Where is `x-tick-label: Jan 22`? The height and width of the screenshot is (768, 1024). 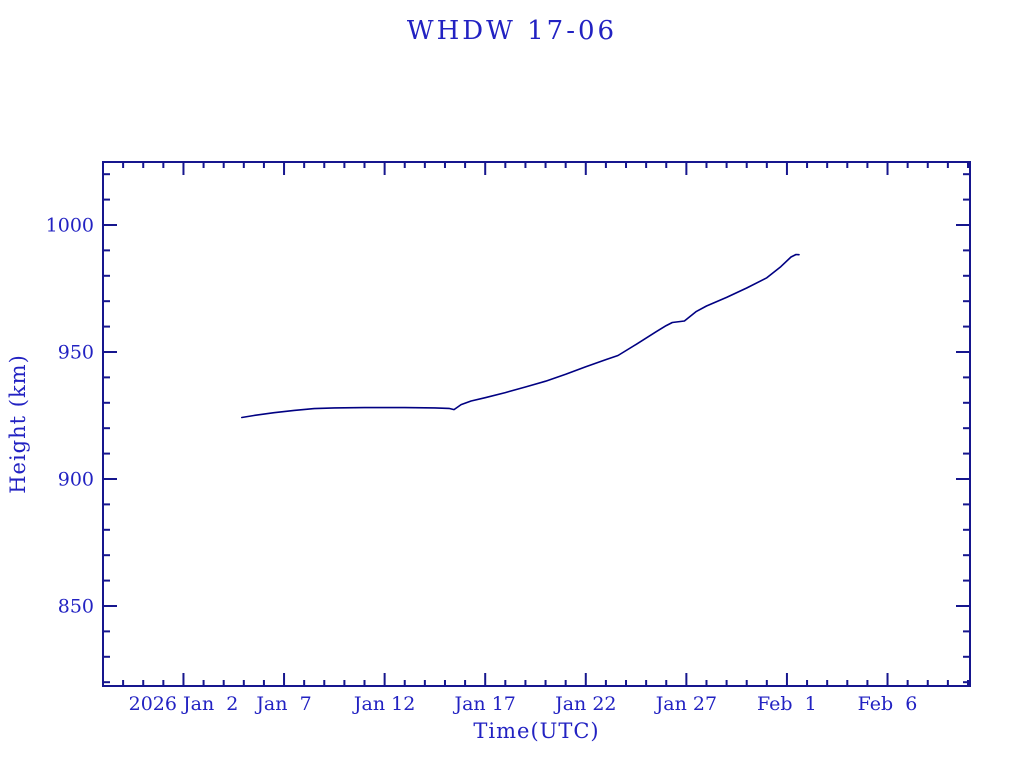
x-tick-label: Jan 22 is located at coordinates (584, 704).